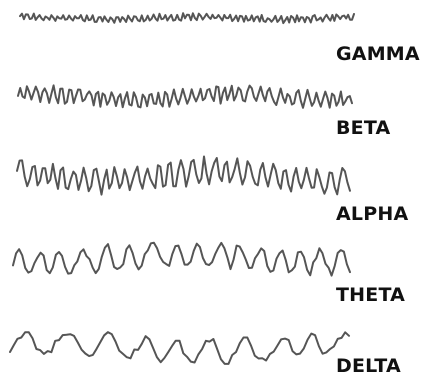 This screenshot has width=422, height=379. What do you see at coordinates (183, 175) in the screenshot?
I see `alpha-waveform` at bounding box center [183, 175].